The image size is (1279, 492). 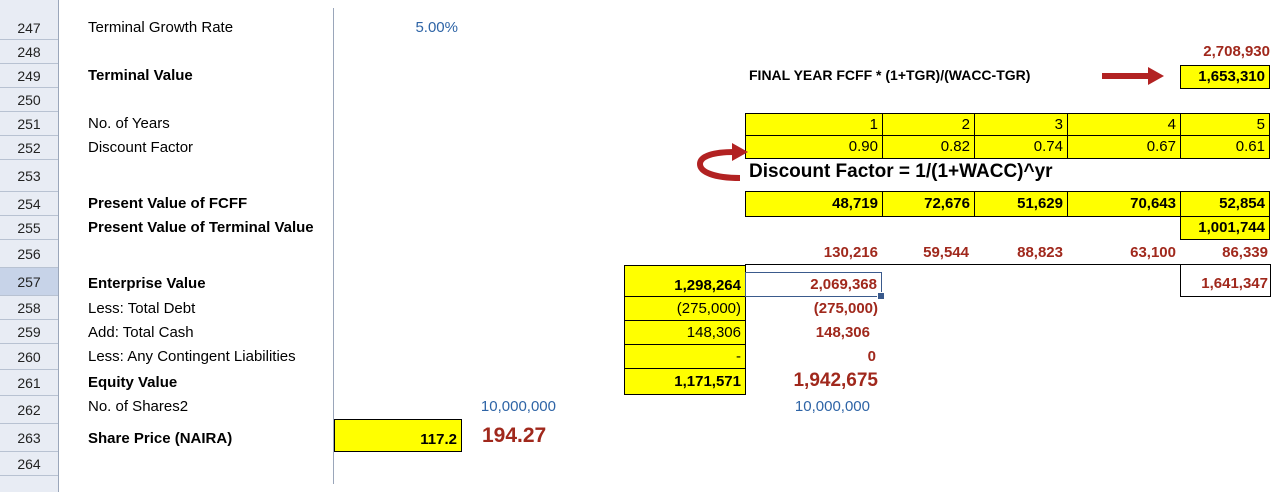 What do you see at coordinates (29, 464) in the screenshot?
I see `row-number-264: 264` at bounding box center [29, 464].